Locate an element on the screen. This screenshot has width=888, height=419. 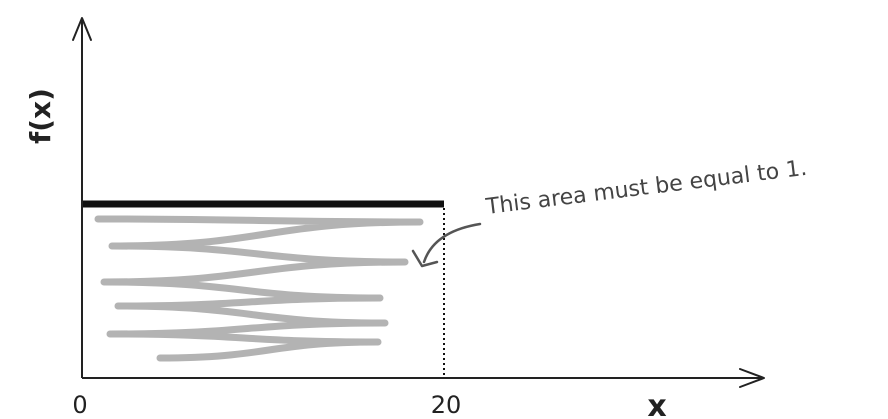
y-axis-title: f(x) is located at coordinates (40, 116).